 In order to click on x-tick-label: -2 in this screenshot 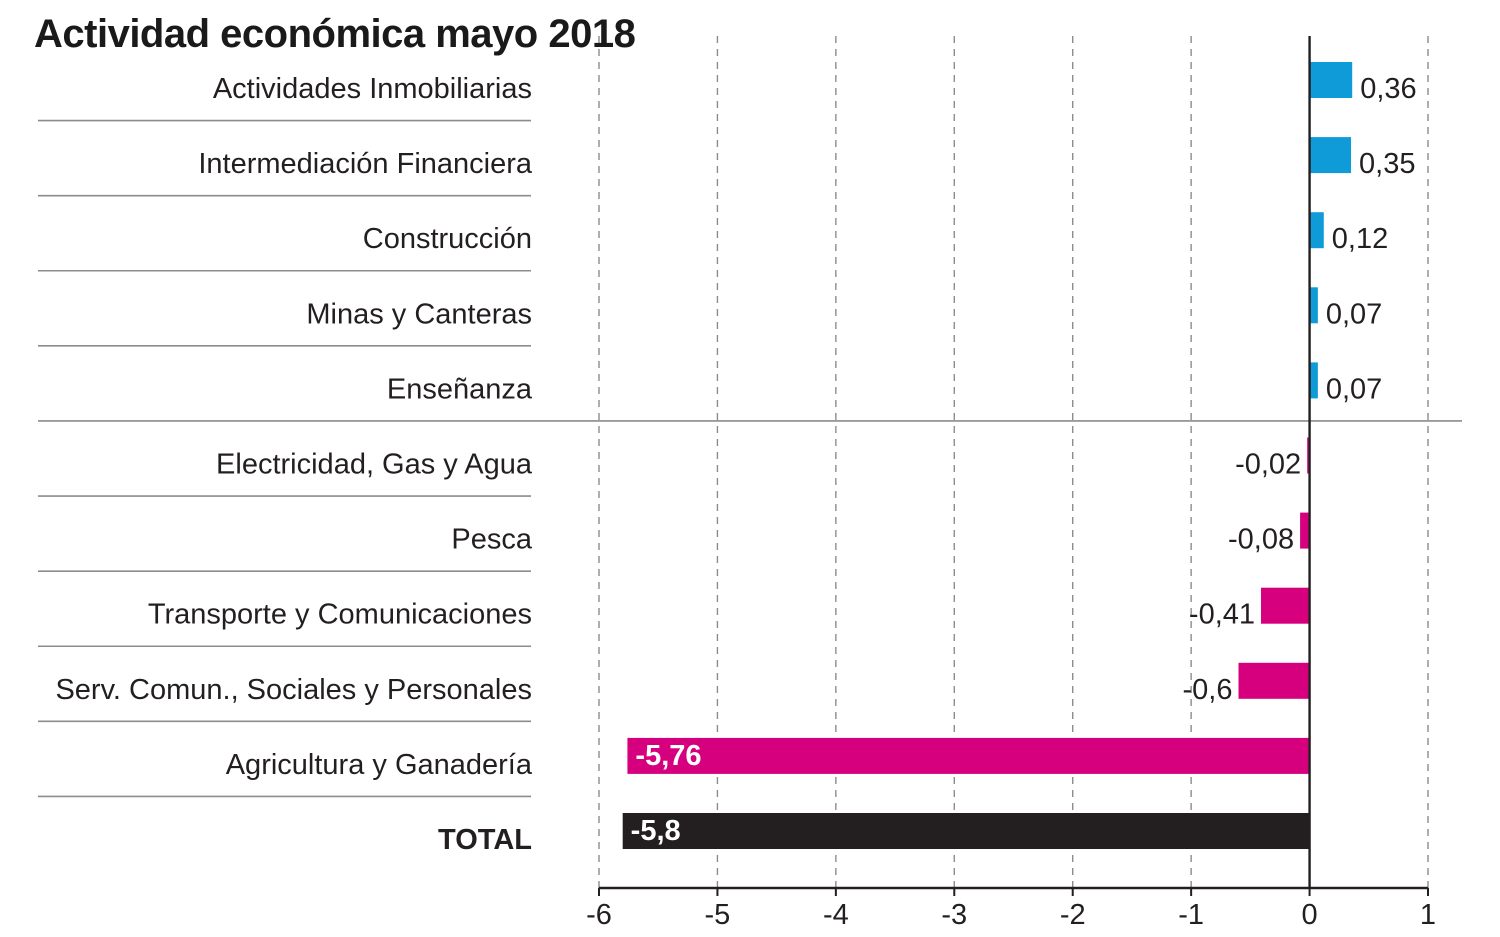, I will do `click(1073, 915)`.